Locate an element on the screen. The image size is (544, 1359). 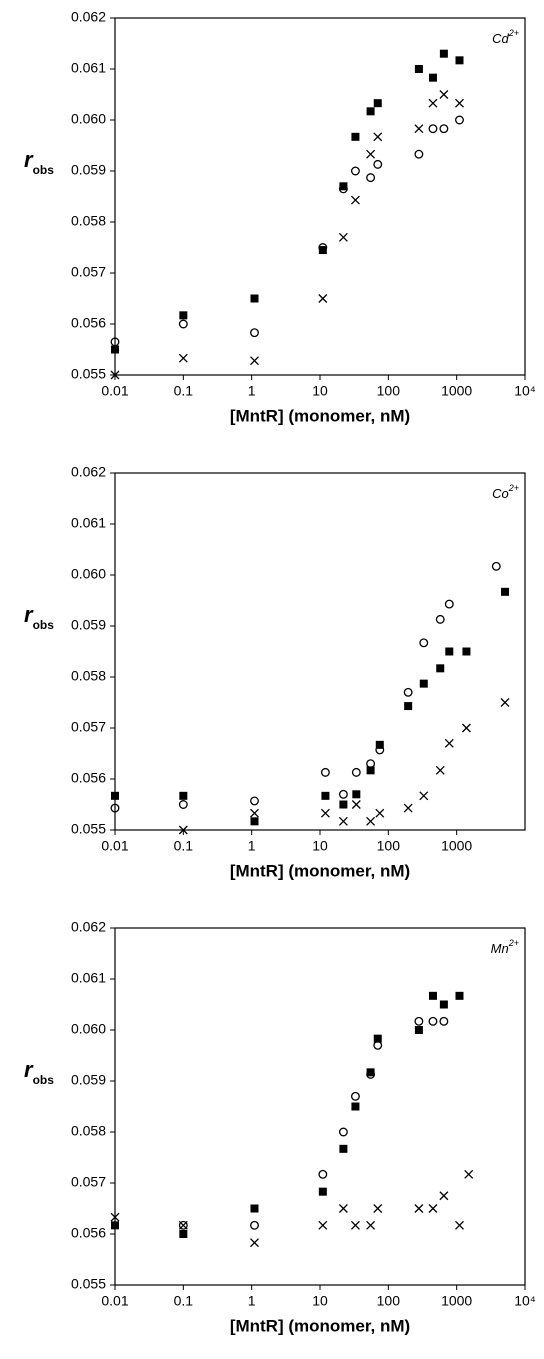
x-tick-label: 0.01 is located at coordinates (114, 391).